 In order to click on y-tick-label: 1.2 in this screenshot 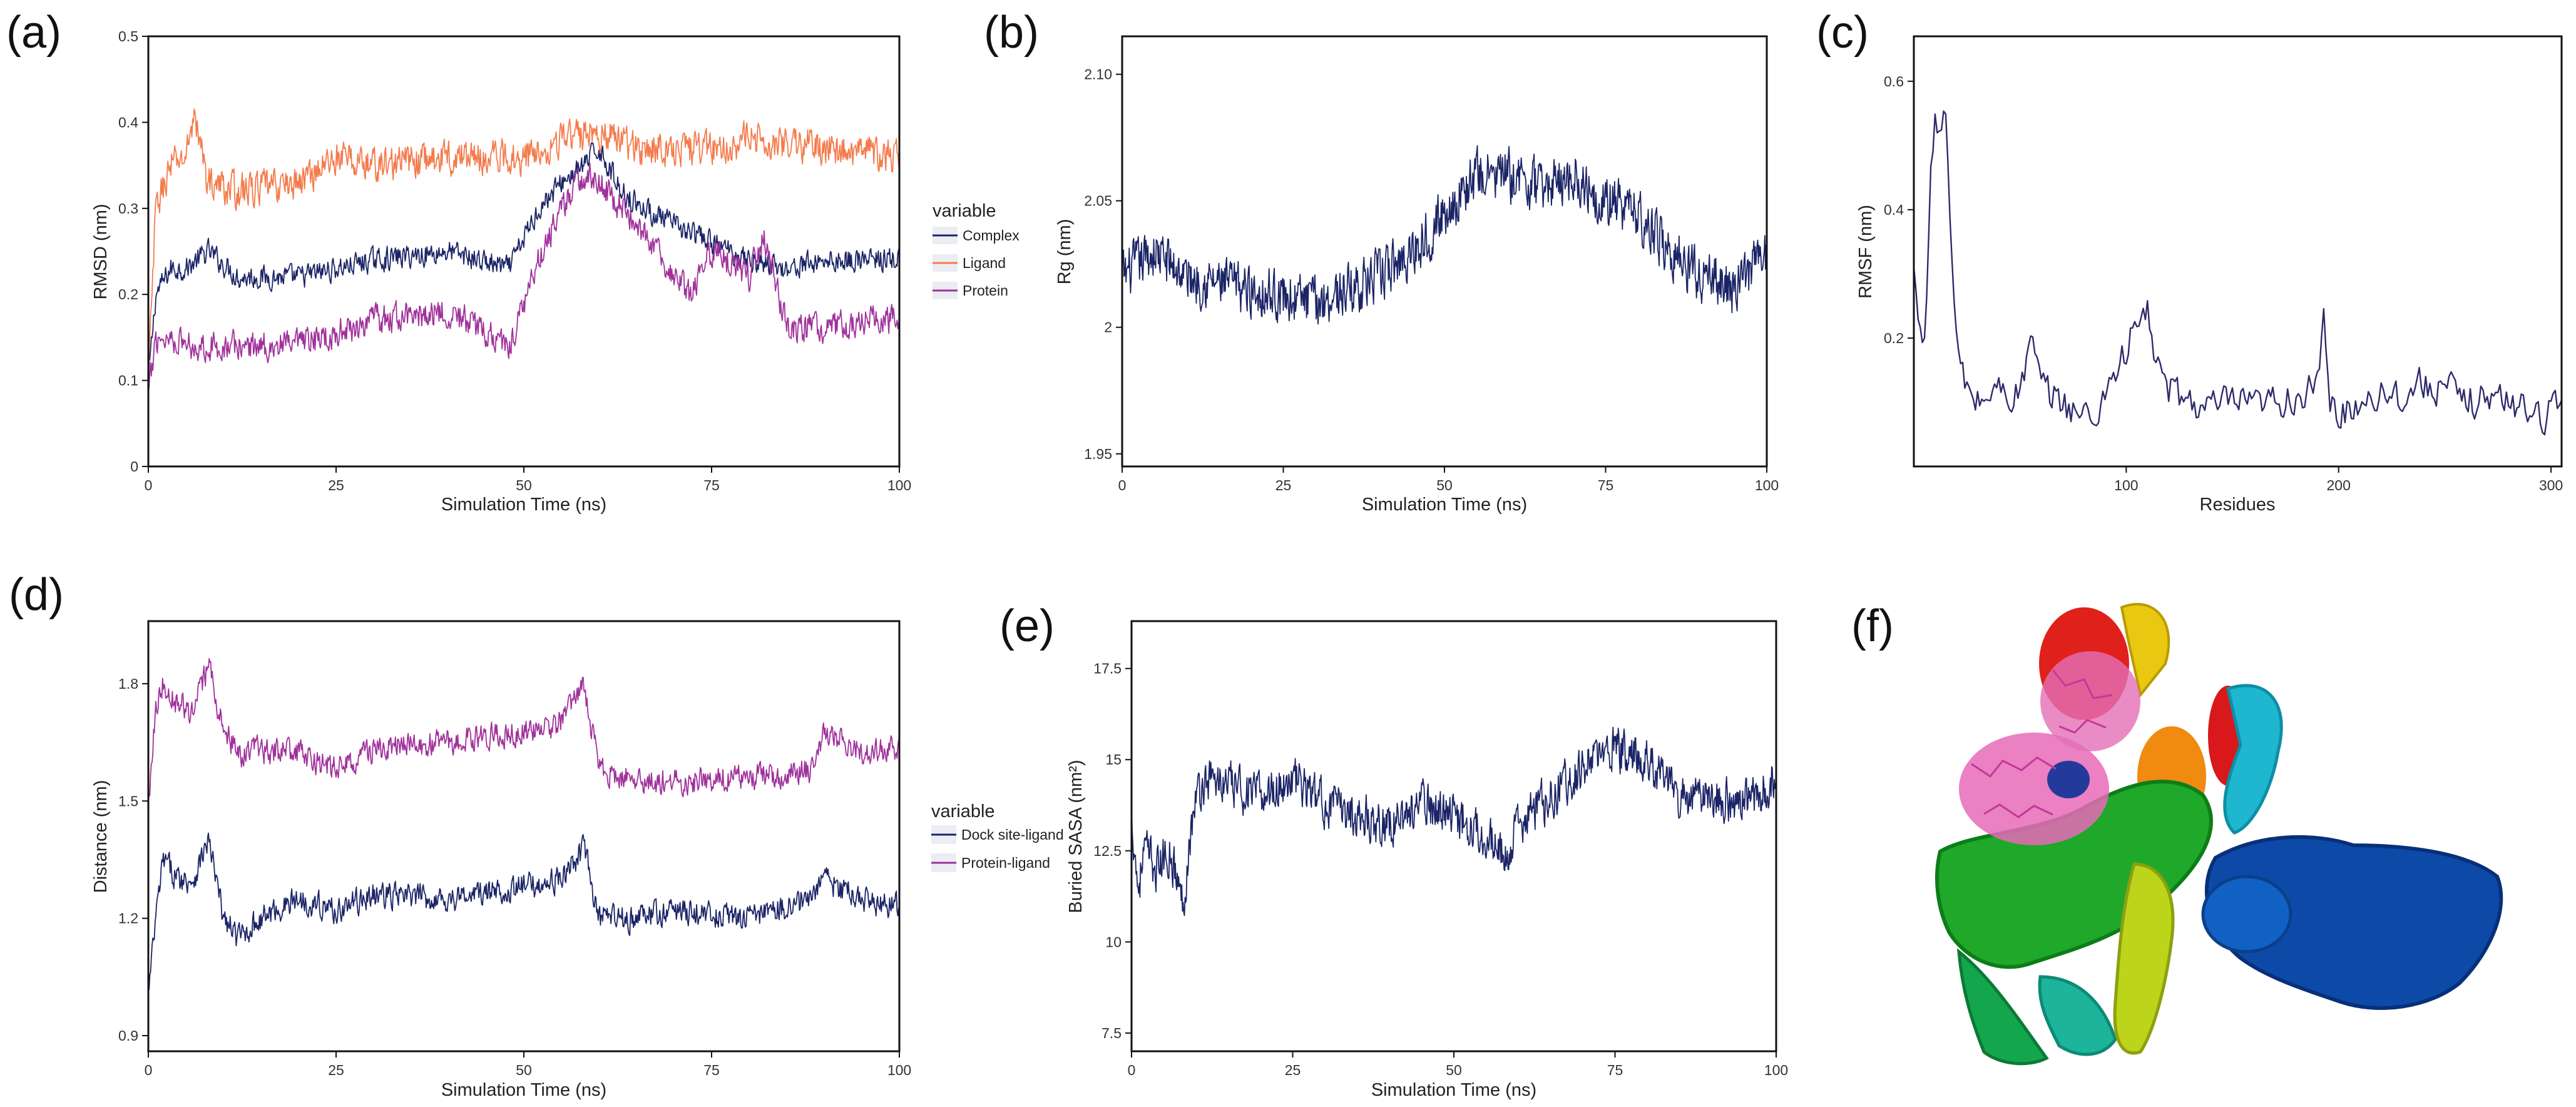, I will do `click(128, 918)`.